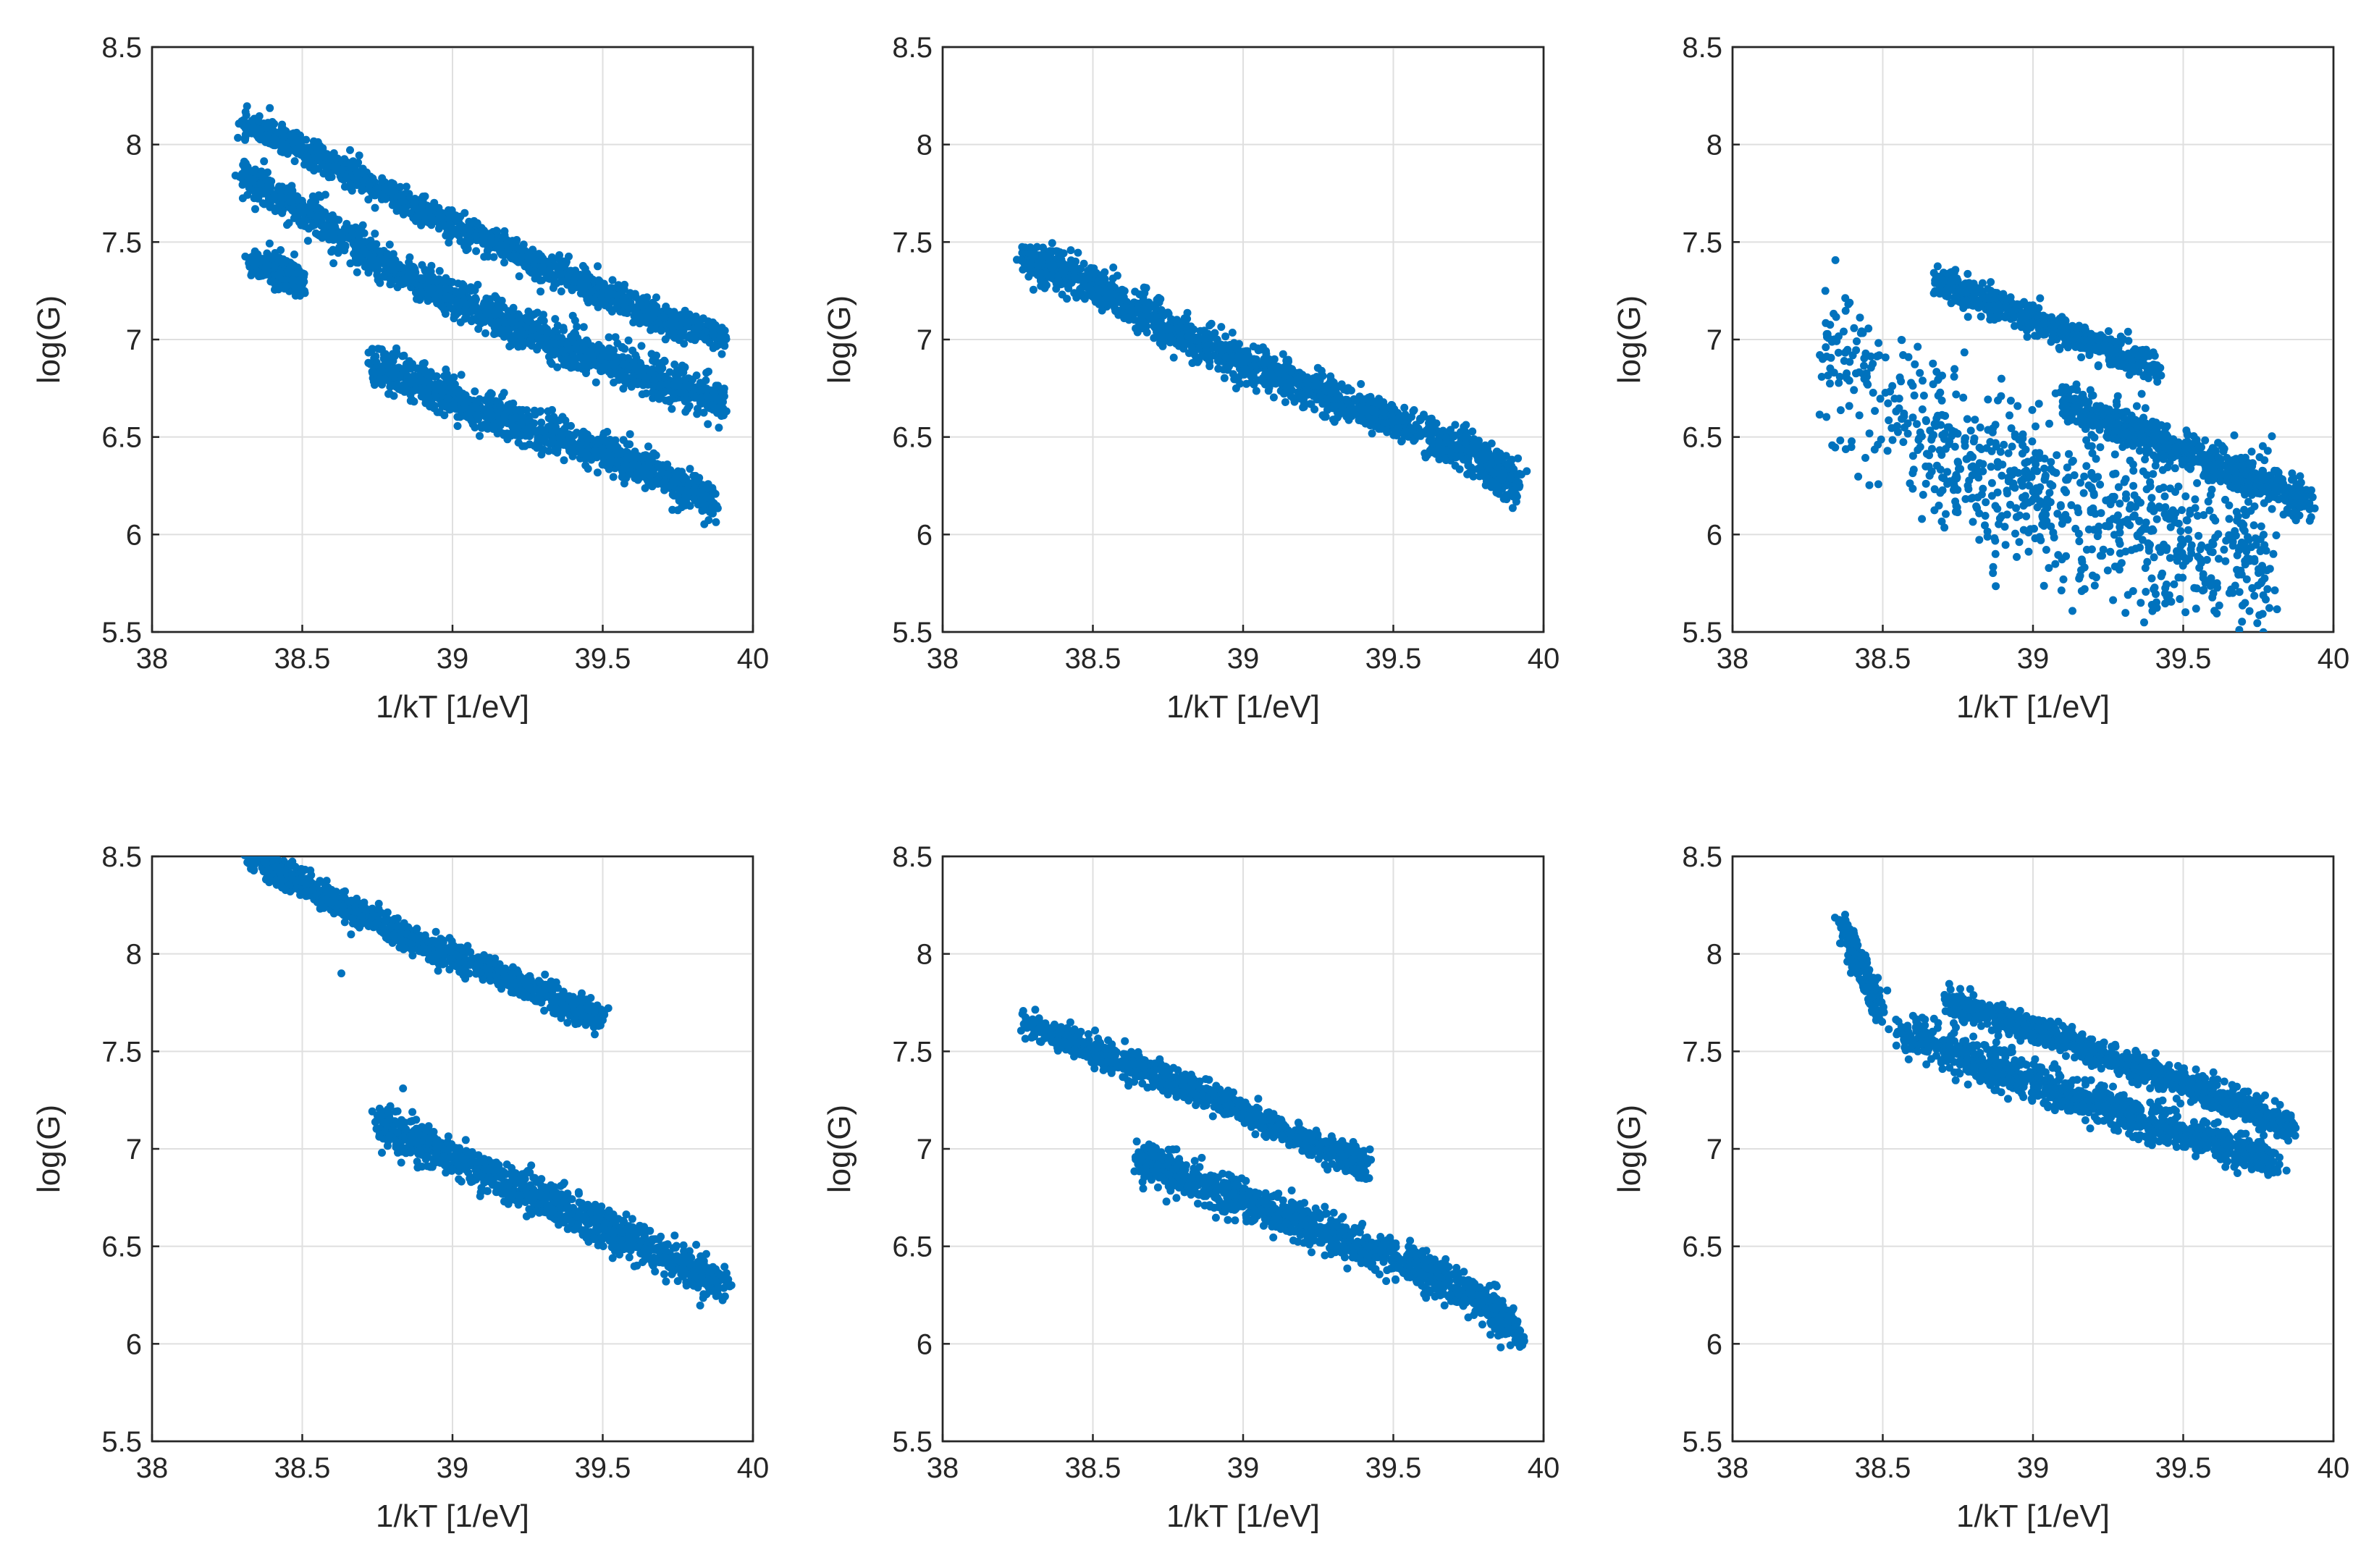 The width and height of the screenshot is (2374, 1568). Describe the element at coordinates (275, 269) in the screenshot. I see `series-outliers` at that location.